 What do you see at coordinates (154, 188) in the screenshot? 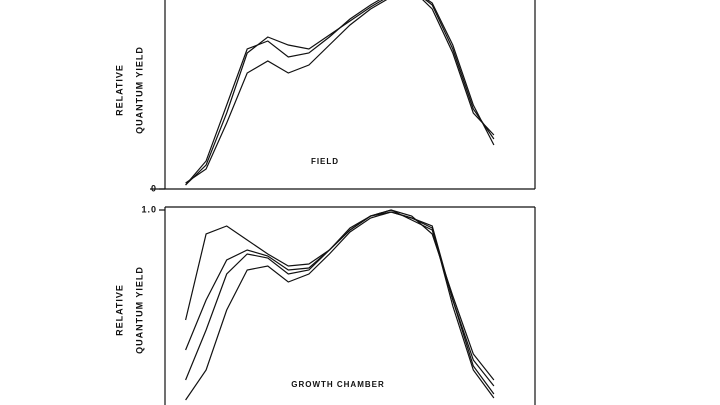
I see `y-tick-label: 0` at bounding box center [154, 188].